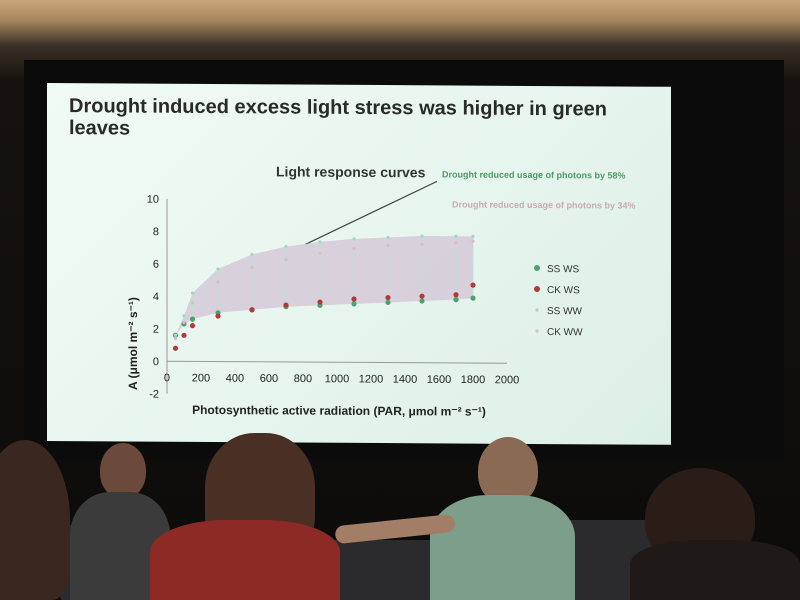  I want to click on x-tick-label: 2000, so click(507, 380).